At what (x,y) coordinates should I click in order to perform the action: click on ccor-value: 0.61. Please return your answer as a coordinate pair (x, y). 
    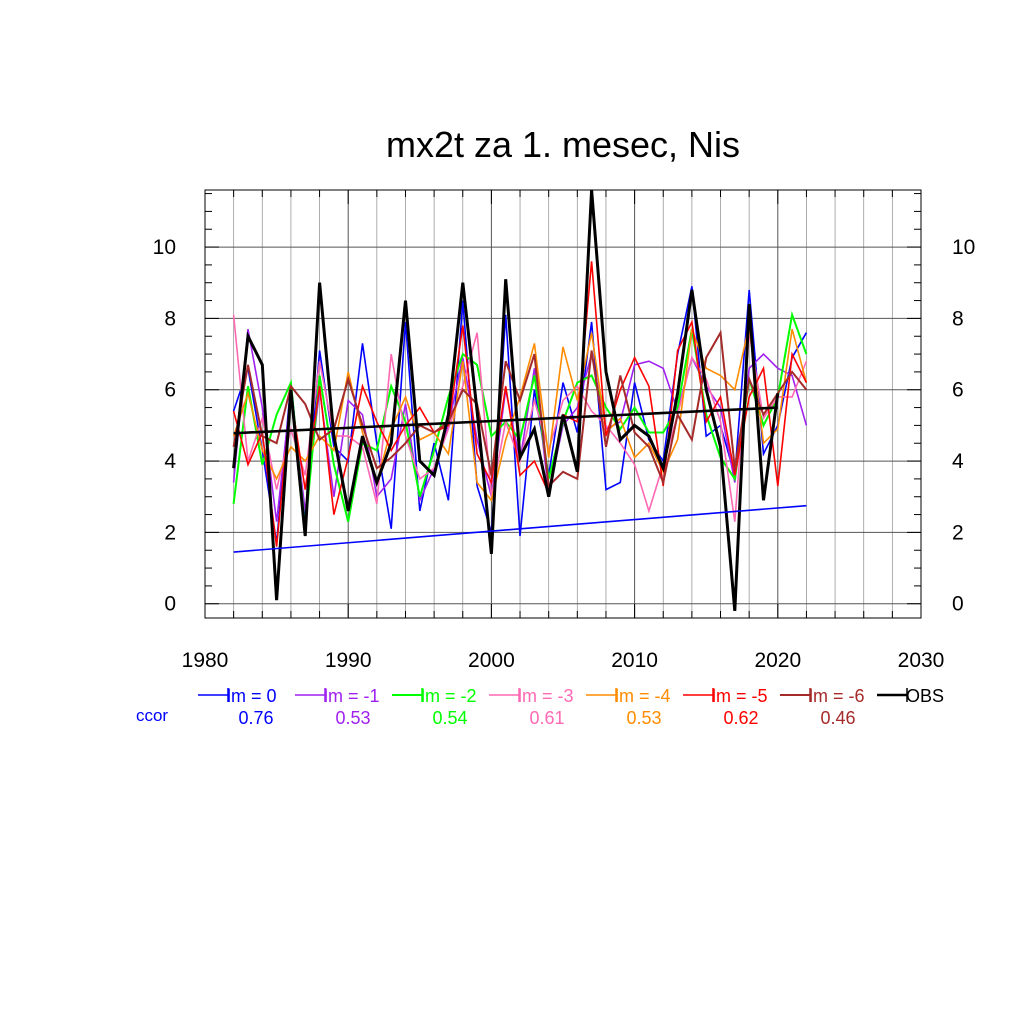
    Looking at the image, I should click on (546, 718).